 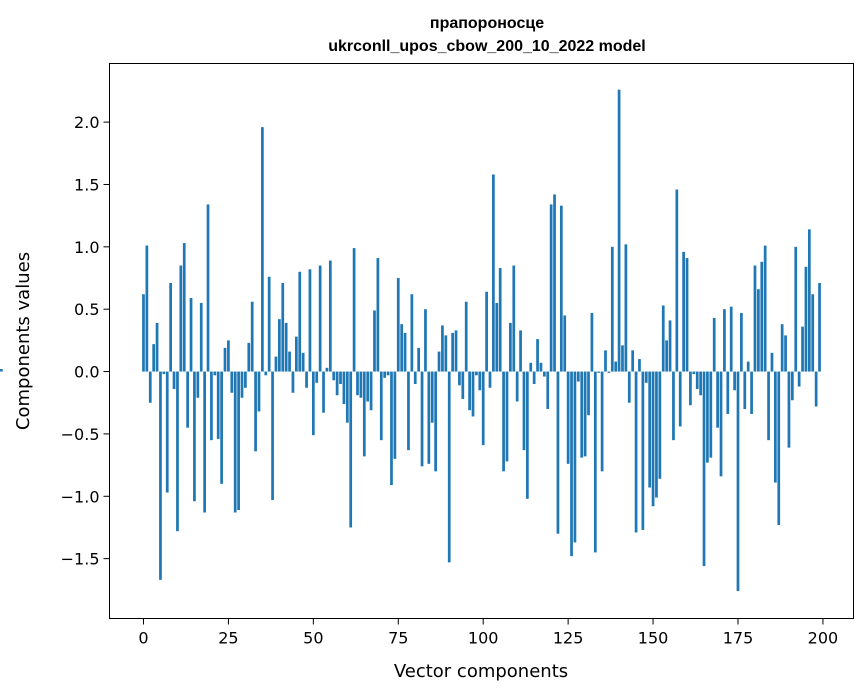 What do you see at coordinates (481, 671) in the screenshot?
I see `x-axis-label: Vector components` at bounding box center [481, 671].